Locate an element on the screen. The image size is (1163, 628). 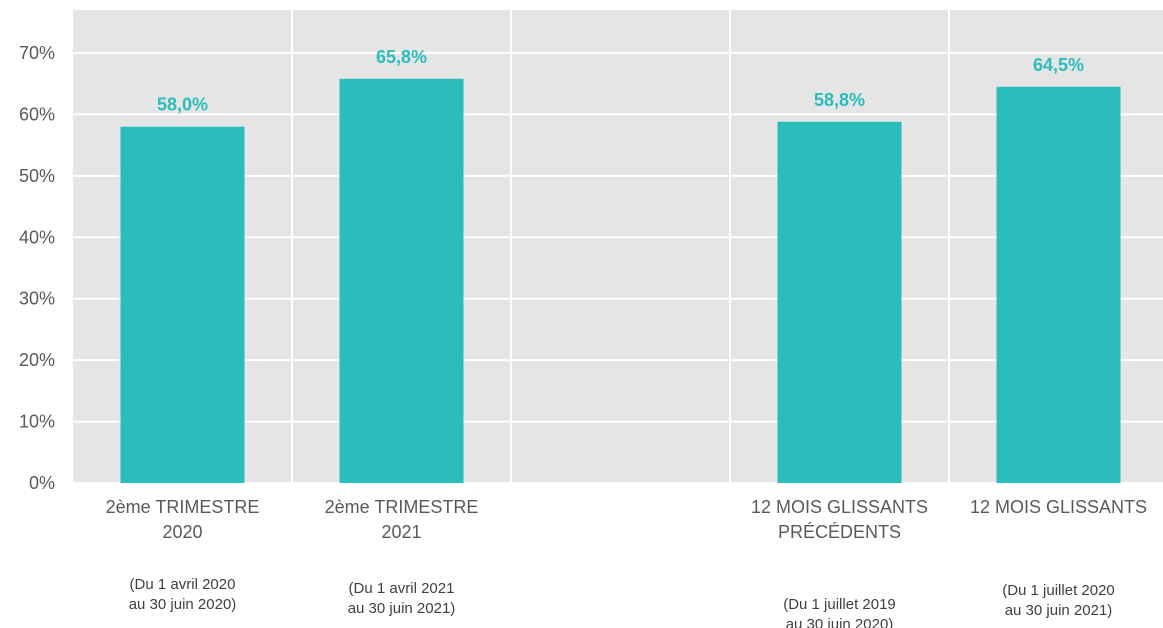
y-tick-label: 70% is located at coordinates (37, 53).